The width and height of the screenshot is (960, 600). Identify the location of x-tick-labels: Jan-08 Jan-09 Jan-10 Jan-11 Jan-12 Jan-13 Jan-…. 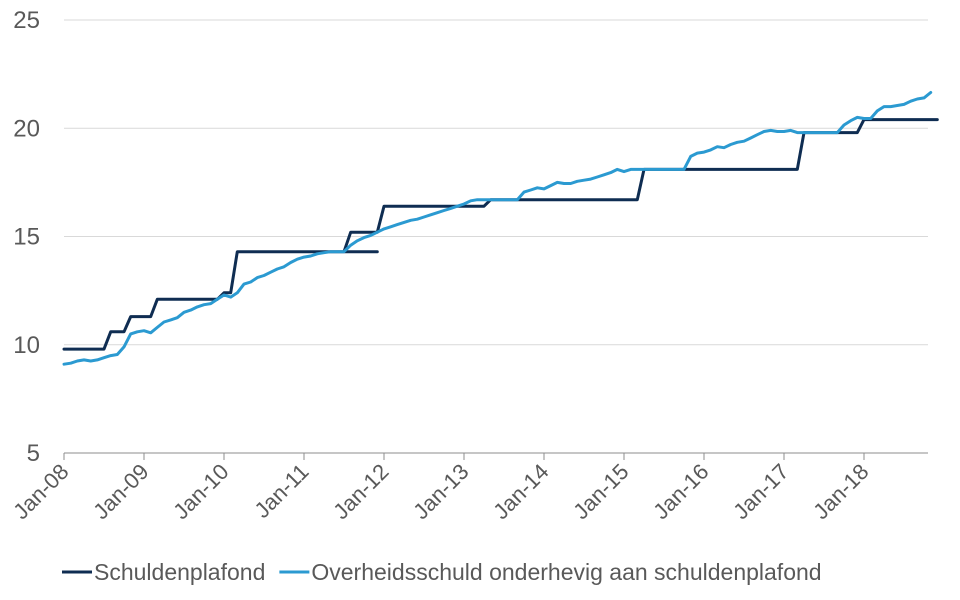
(440, 491).